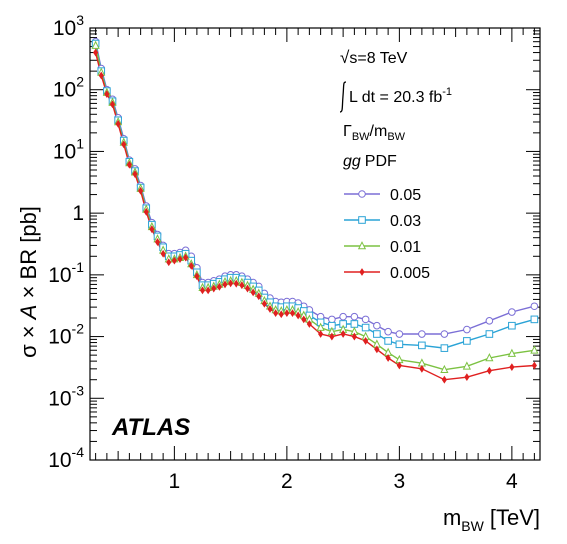 Image resolution: width=567 pixels, height=544 pixels. Describe the element at coordinates (374, 57) in the screenshot. I see `energy-label: √s=8 TeV` at that location.